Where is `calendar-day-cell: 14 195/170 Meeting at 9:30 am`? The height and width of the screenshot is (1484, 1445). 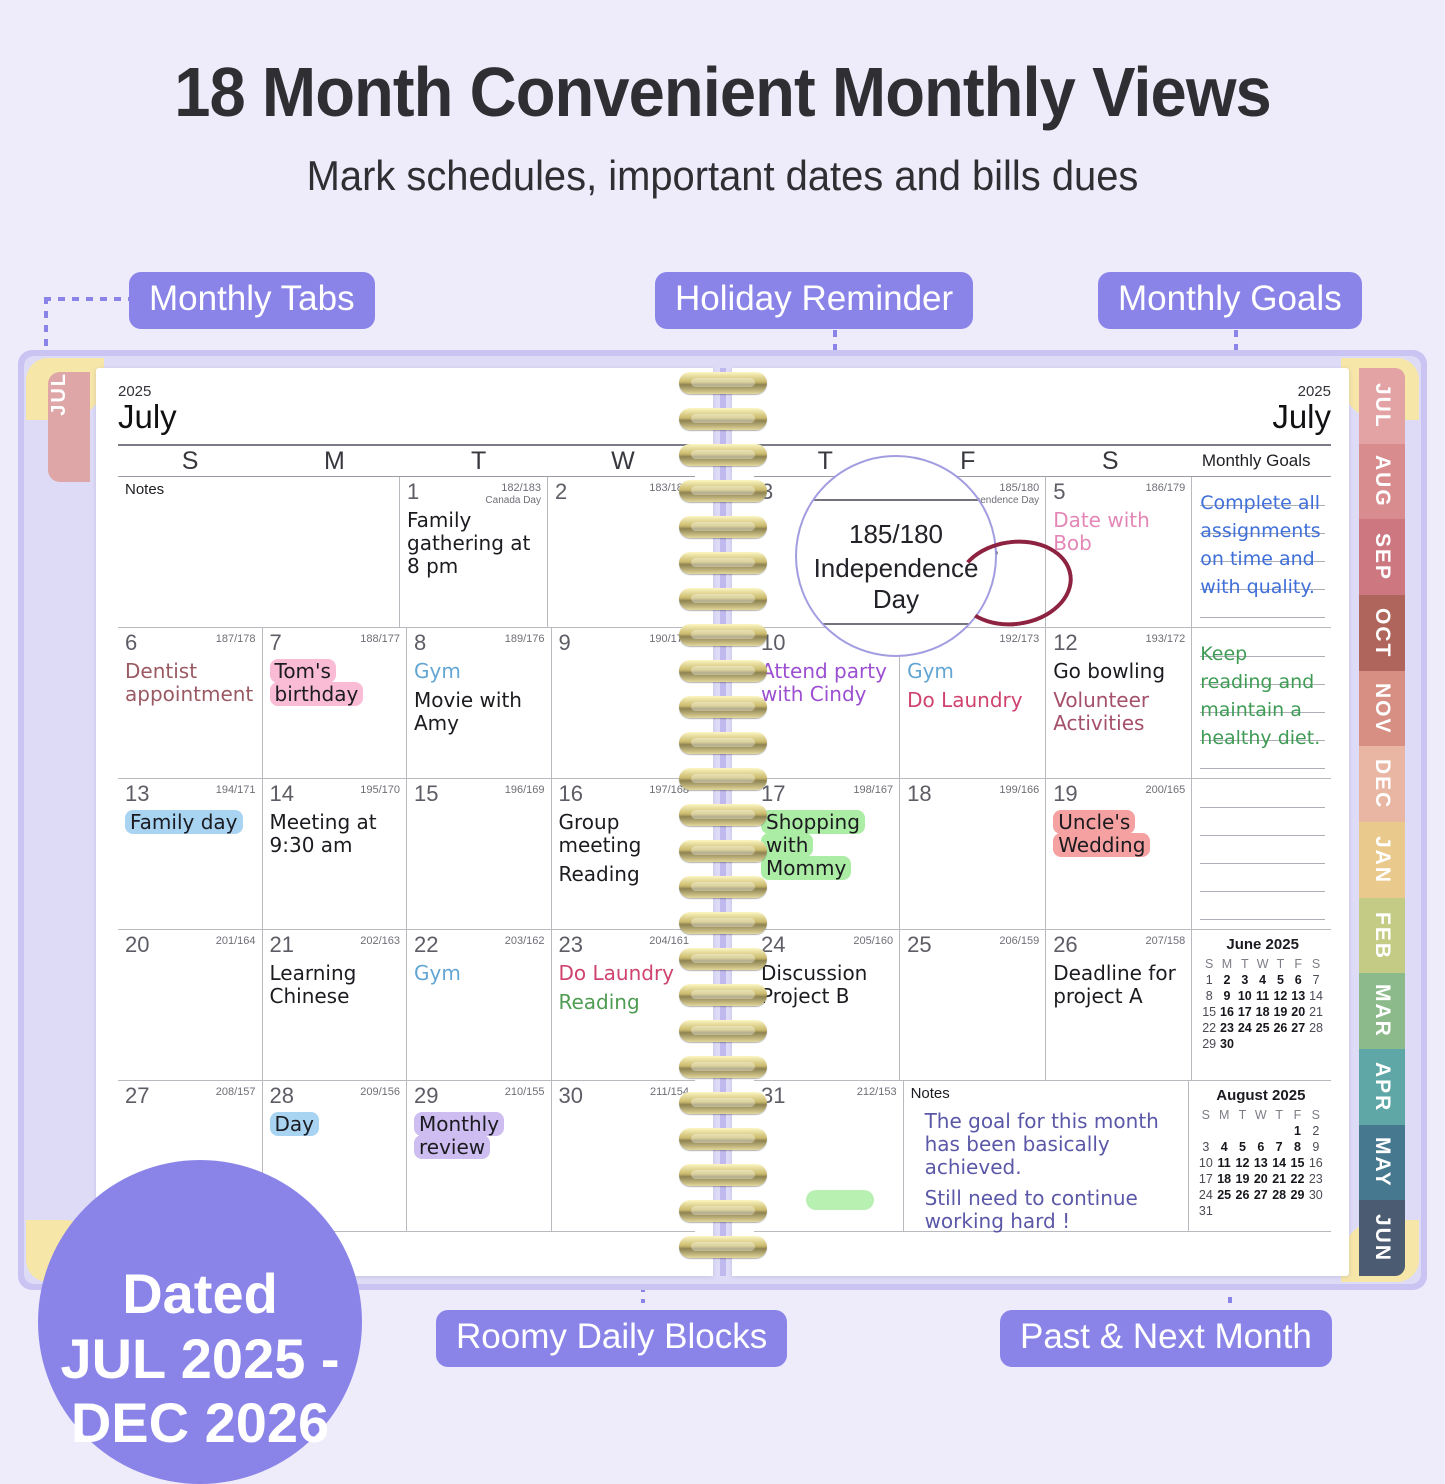 calendar-day-cell: 14 195/170 Meeting at 9:30 am is located at coordinates (335, 854).